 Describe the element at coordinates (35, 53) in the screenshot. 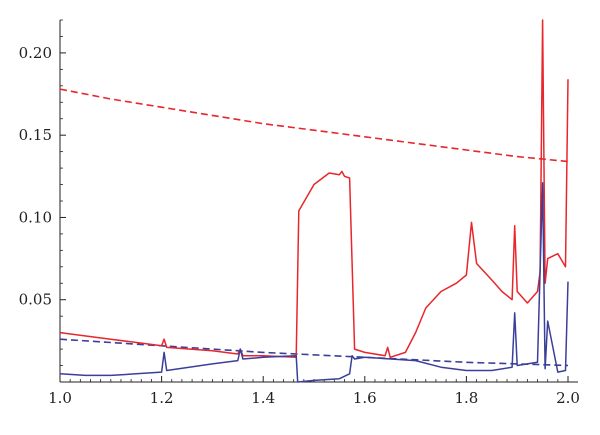

I see `y-tick-label: 0.20` at that location.